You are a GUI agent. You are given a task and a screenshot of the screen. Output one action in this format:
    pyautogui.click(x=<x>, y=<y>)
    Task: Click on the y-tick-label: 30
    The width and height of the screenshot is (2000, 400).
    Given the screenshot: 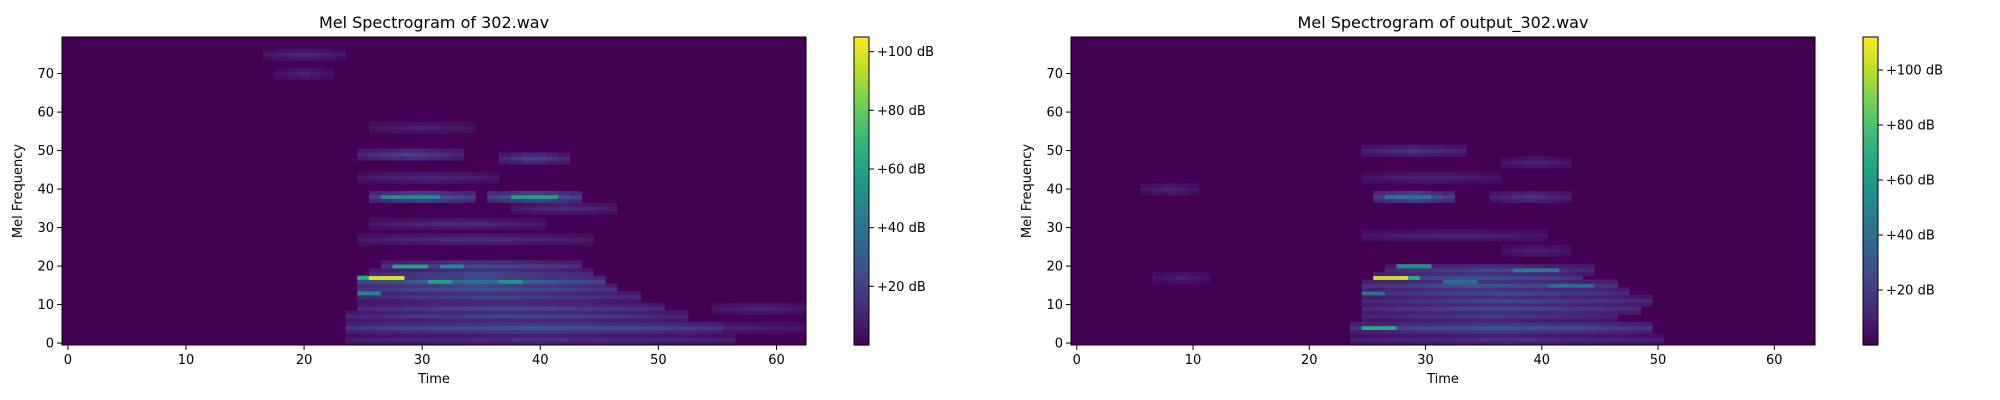 What is the action you would take?
    pyautogui.click(x=45, y=228)
    